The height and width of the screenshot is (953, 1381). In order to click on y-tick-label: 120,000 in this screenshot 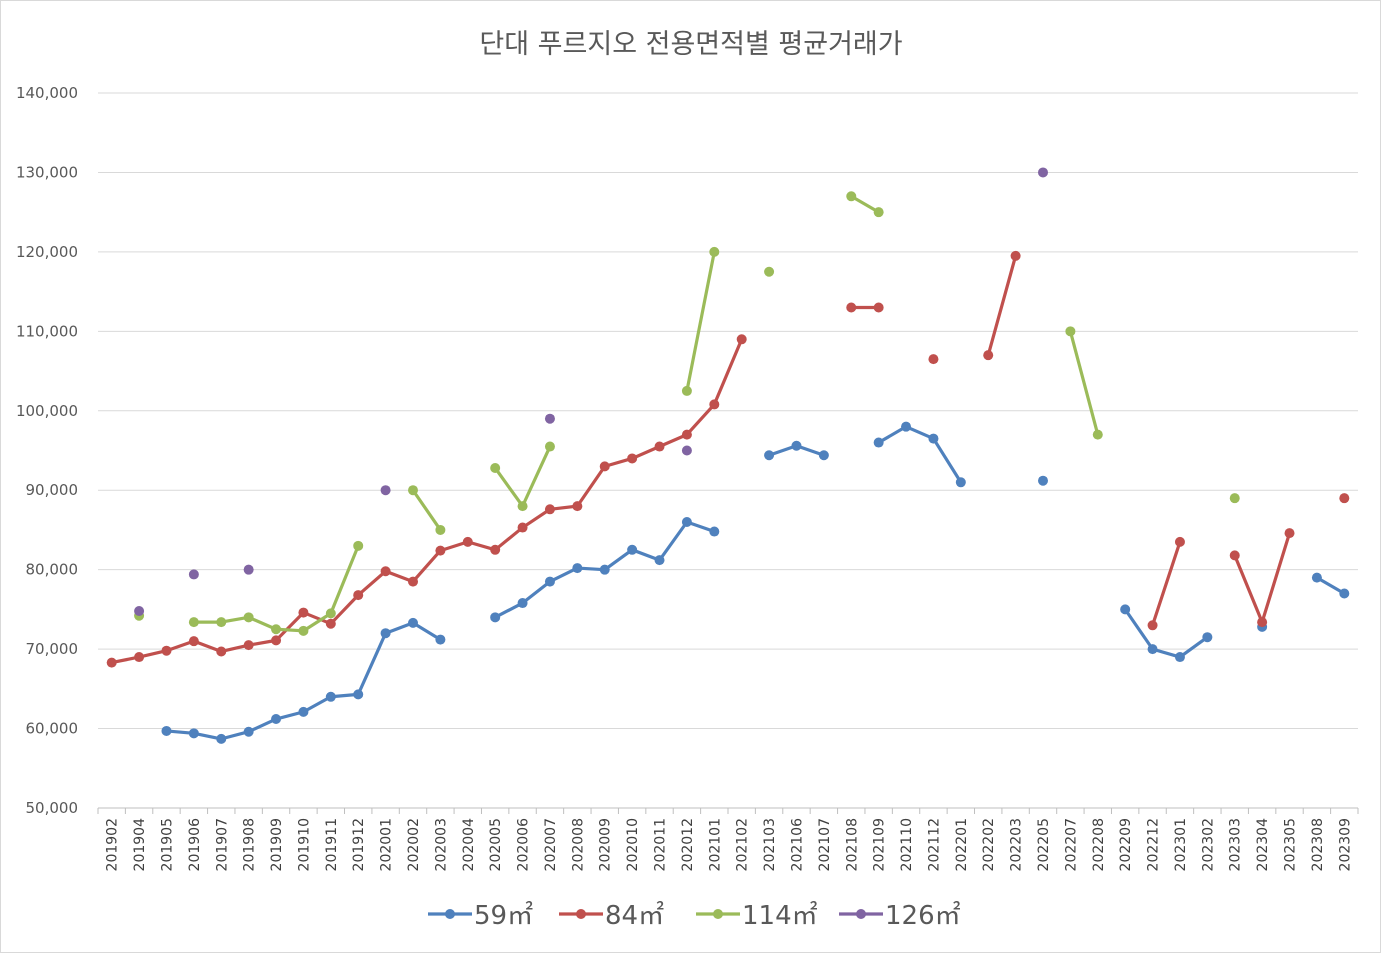, I will do `click(47, 252)`.